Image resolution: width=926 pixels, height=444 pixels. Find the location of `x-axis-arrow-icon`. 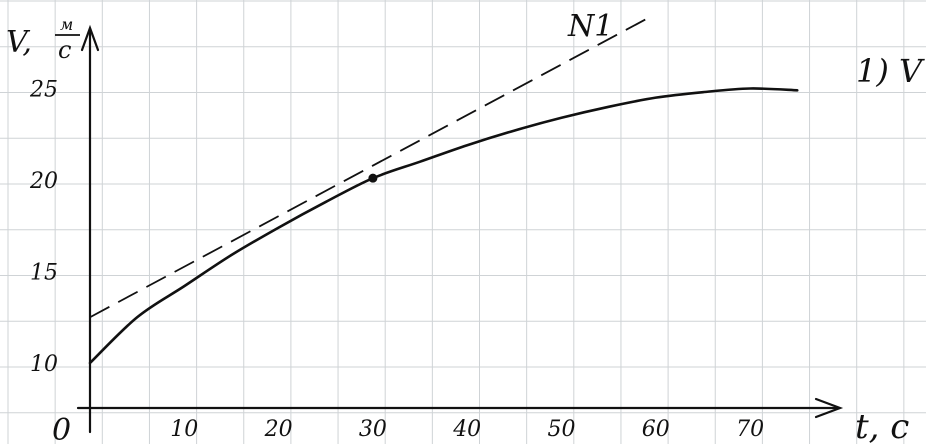

x-axis-arrow-icon is located at coordinates (829, 408).